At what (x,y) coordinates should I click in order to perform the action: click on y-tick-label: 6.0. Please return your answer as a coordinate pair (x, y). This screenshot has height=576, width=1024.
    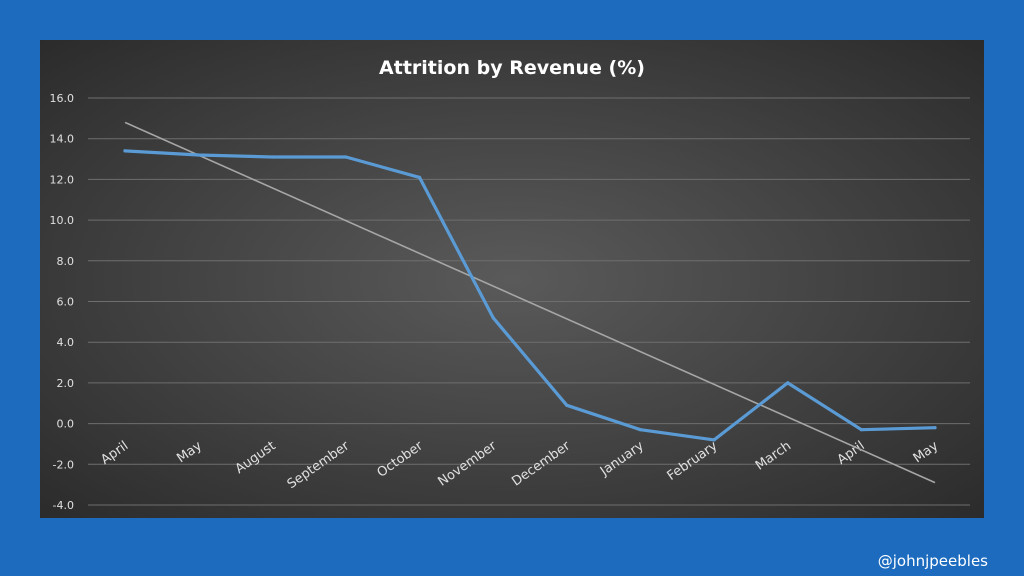
    Looking at the image, I should click on (66, 302).